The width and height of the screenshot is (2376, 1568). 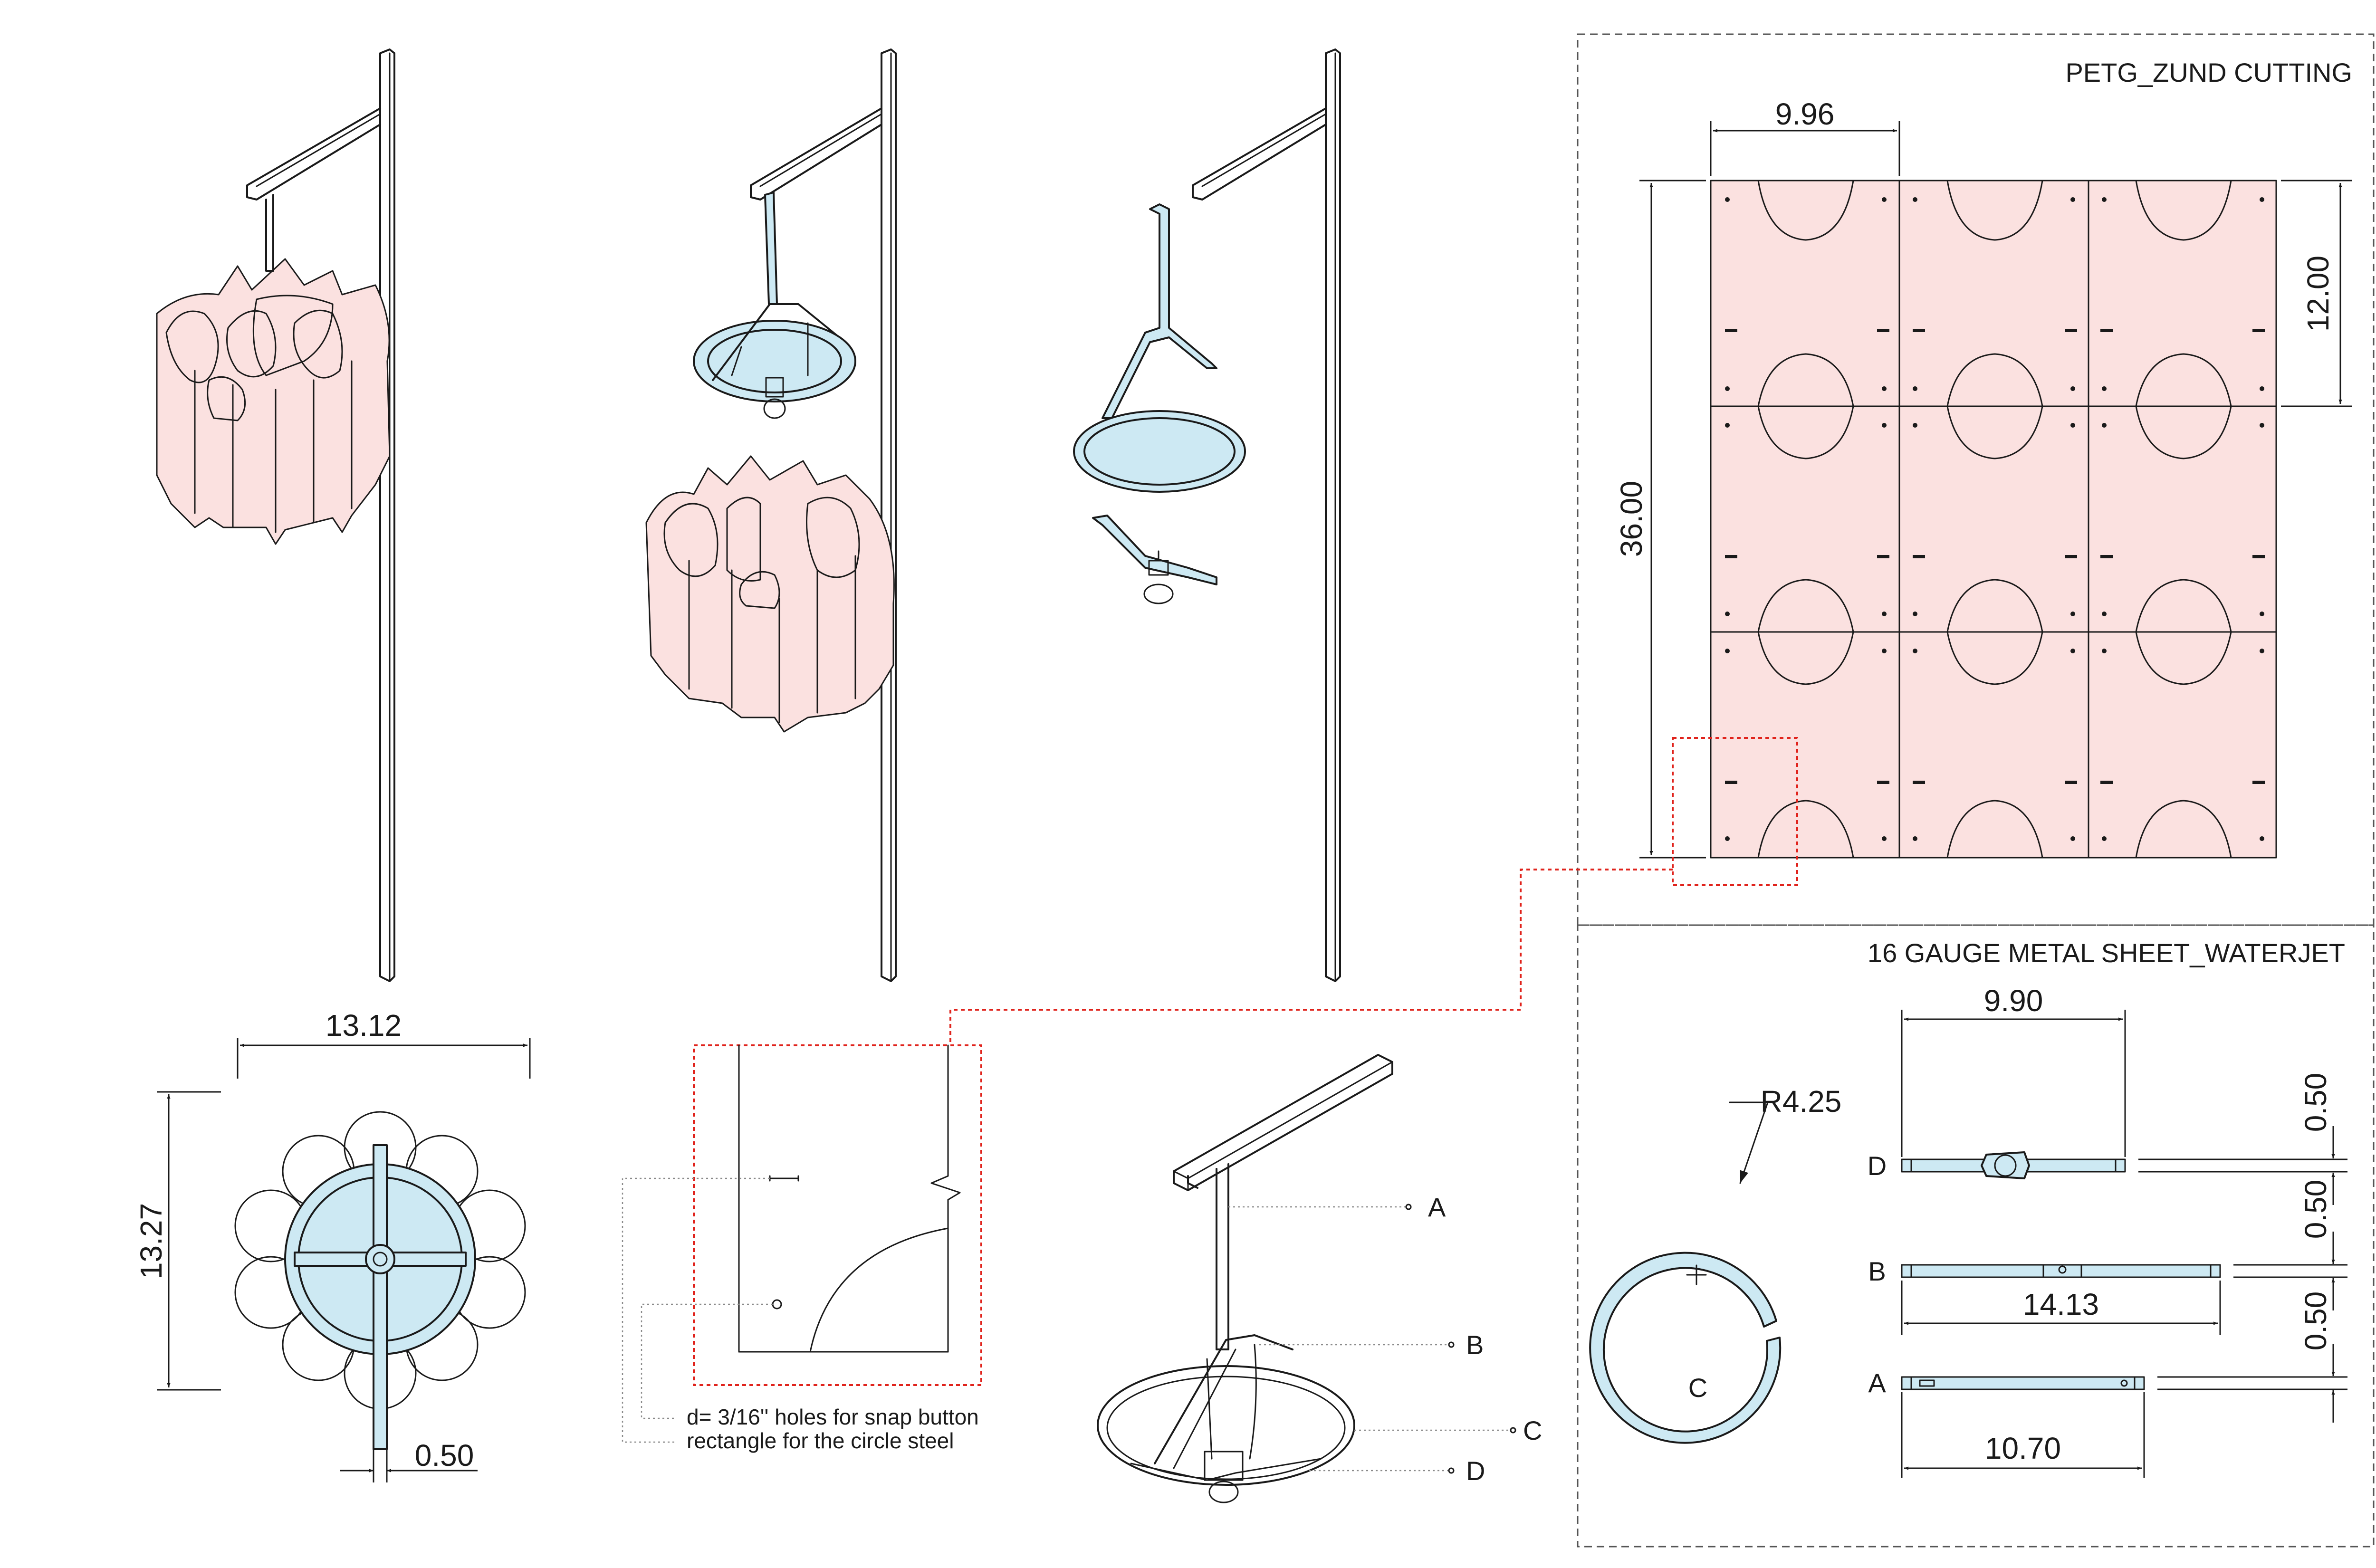 I want to click on metal-part-a: A, so click(x=2006, y=1383).